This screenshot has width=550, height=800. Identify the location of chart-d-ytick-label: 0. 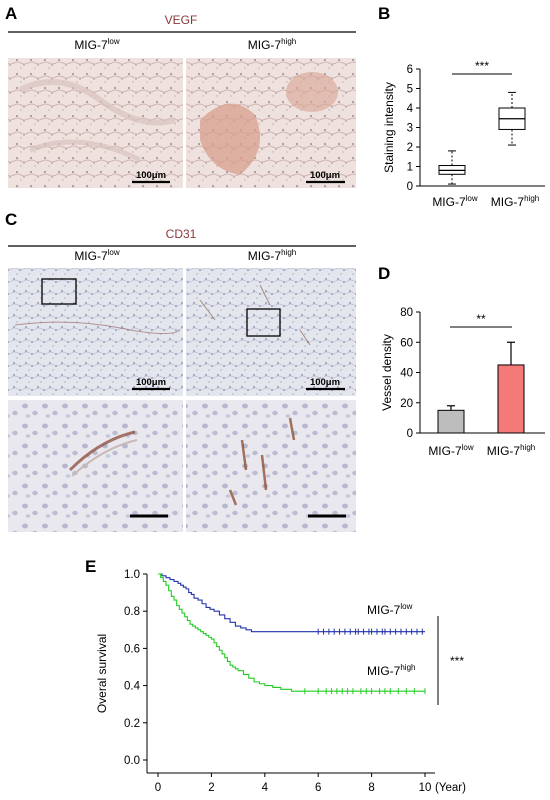
(410, 434).